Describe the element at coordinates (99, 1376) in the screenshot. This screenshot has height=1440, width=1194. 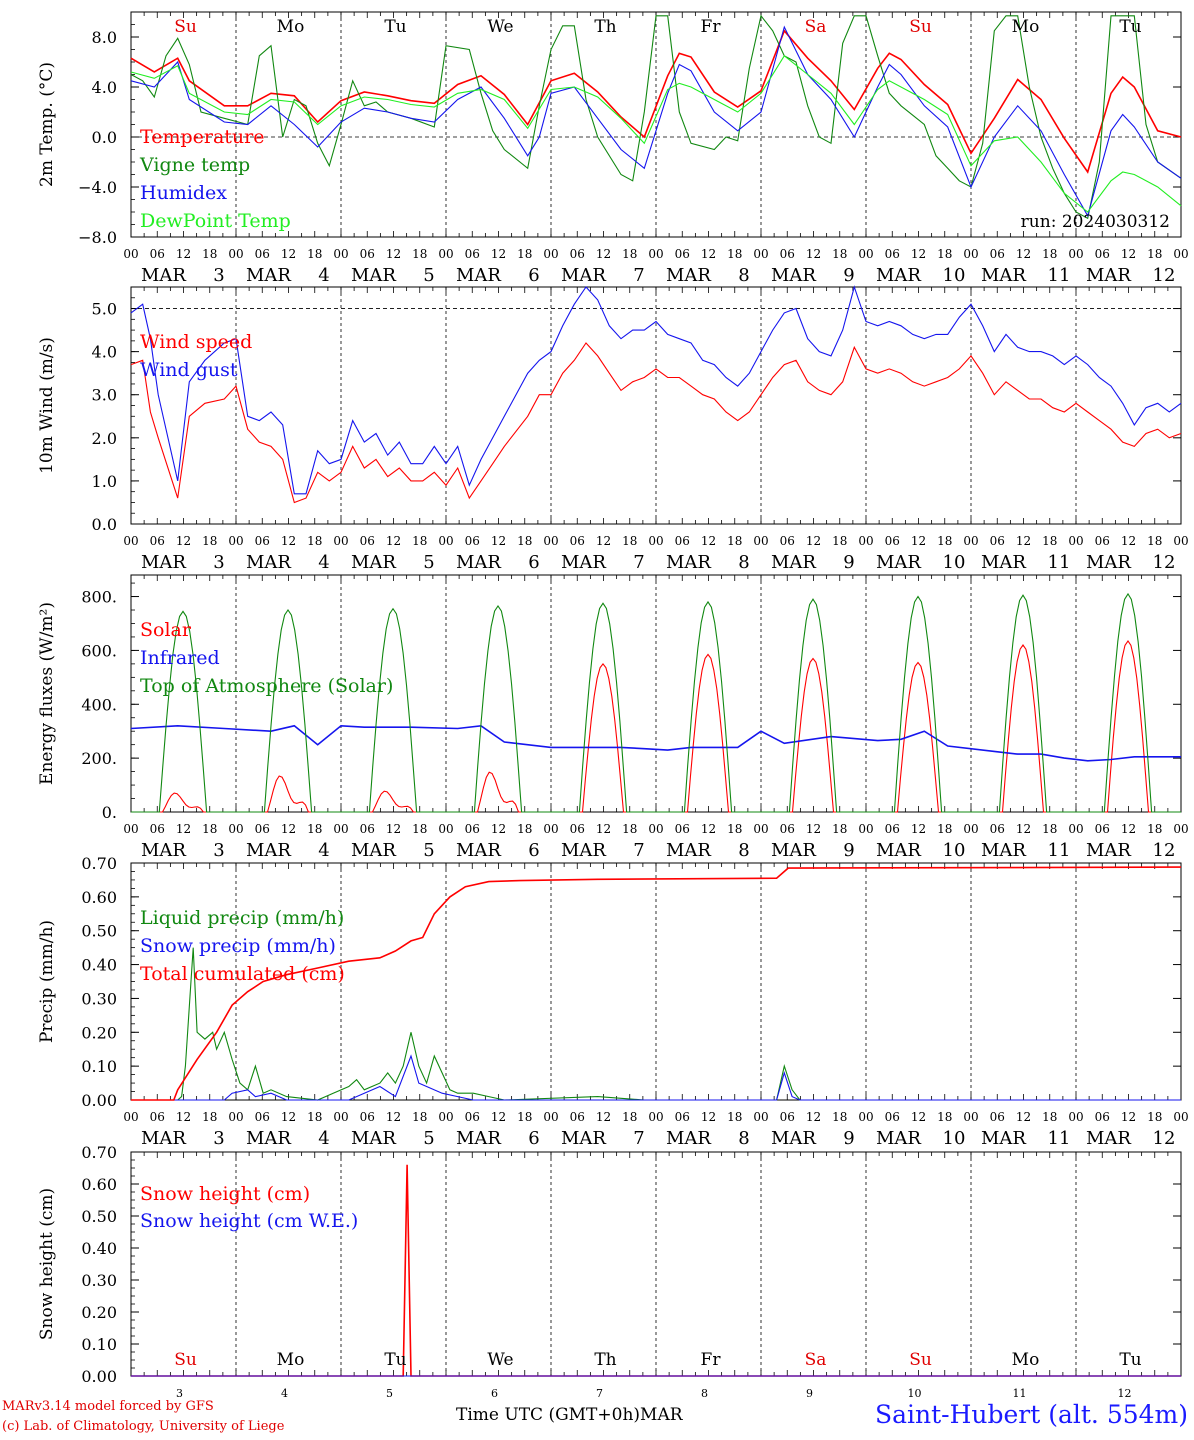
I see `y-tick-label: 0.00` at that location.